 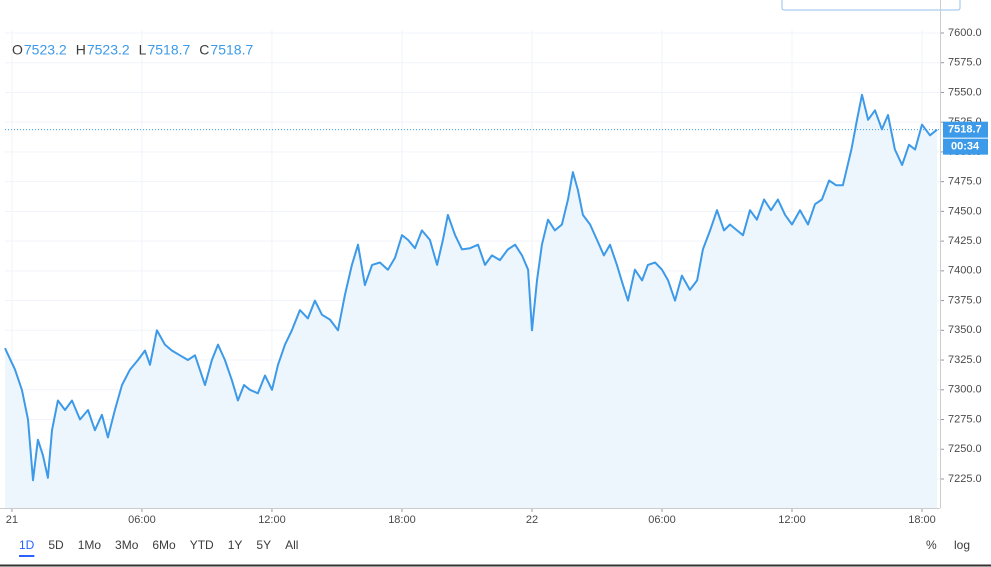 I want to click on range-button: All, so click(x=291, y=545).